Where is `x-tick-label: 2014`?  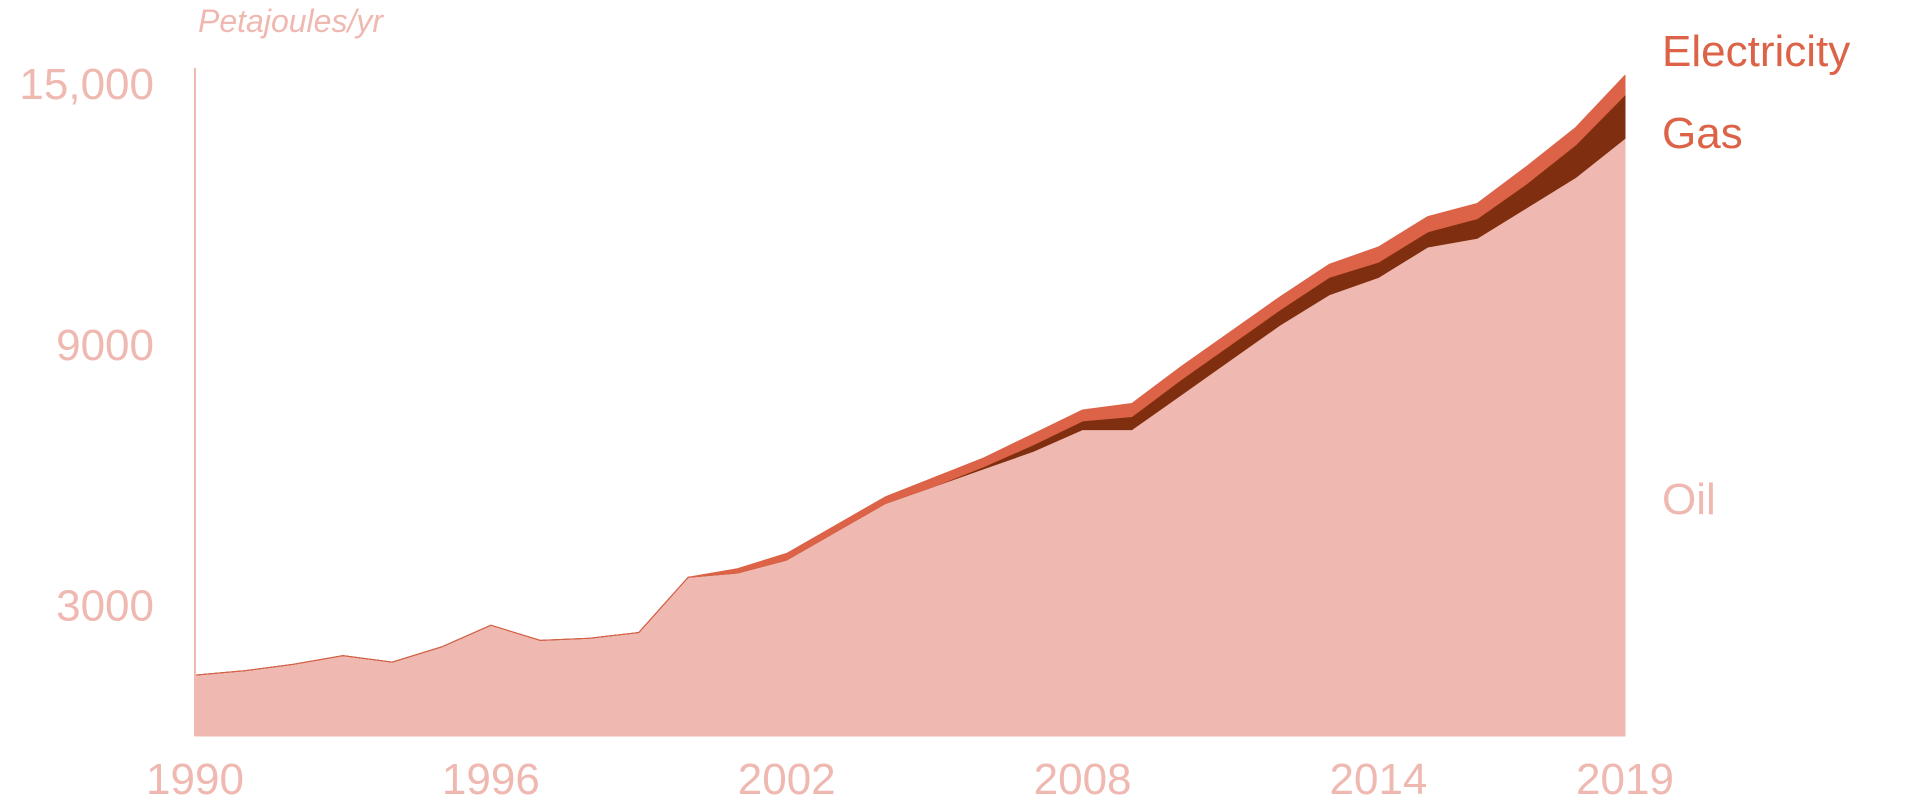 x-tick-label: 2014 is located at coordinates (1379, 779).